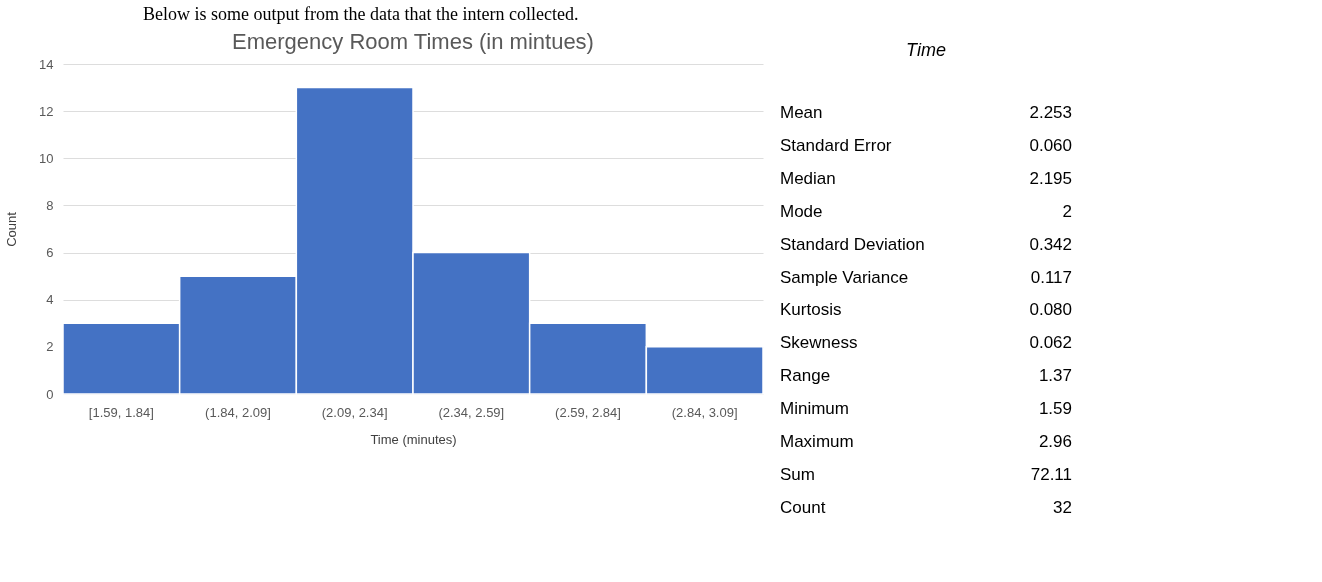 The height and width of the screenshot is (582, 1322). Describe the element at coordinates (704, 412) in the screenshot. I see `x-tick-label: (2.84, 3.09]` at that location.